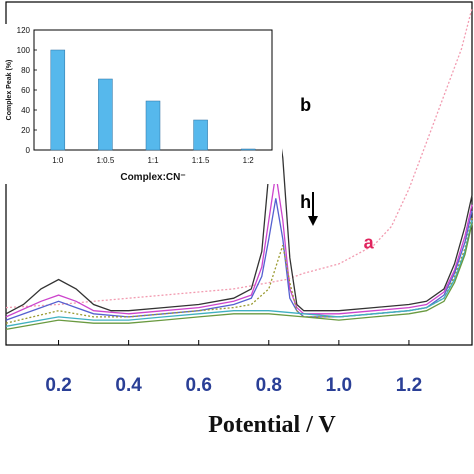 Image resolution: width=474 pixels, height=474 pixels. What do you see at coordinates (25, 70) in the screenshot?
I see `inset-y-tick-label: 80` at bounding box center [25, 70].